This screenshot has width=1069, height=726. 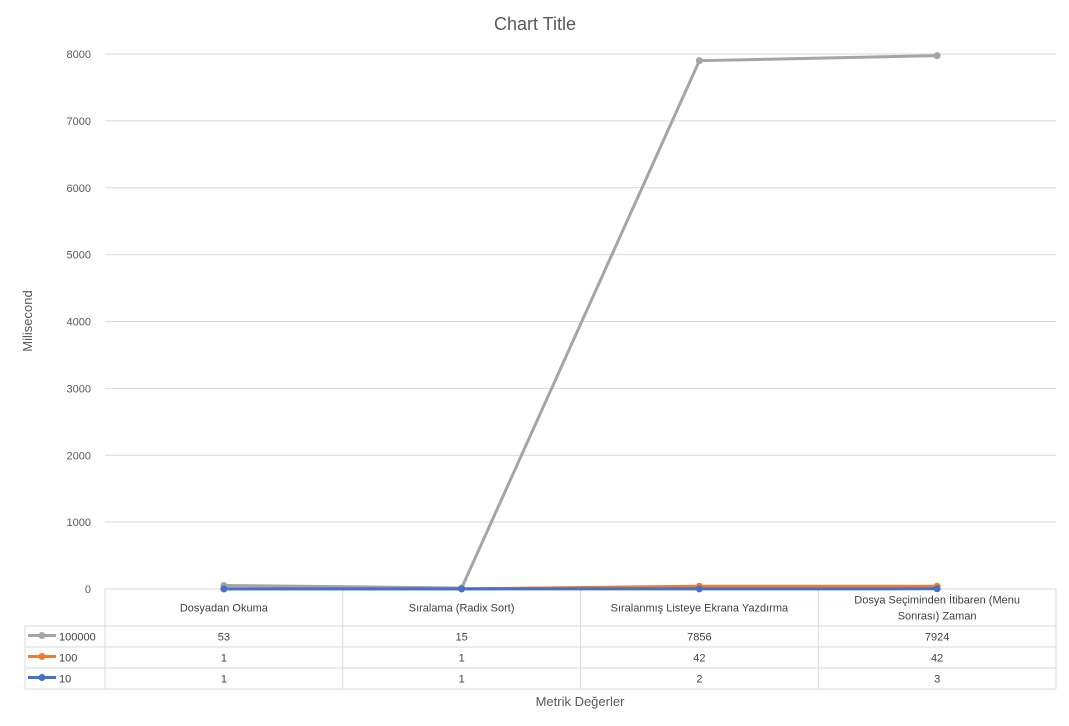 What do you see at coordinates (462, 609) in the screenshot?
I see `x-category-label: Sıralama (Radix Sort)` at bounding box center [462, 609].